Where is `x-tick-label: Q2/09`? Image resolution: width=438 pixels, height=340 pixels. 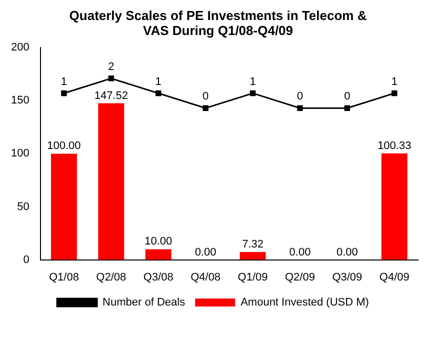
x-tick-label: Q2/09 is located at coordinates (300, 277).